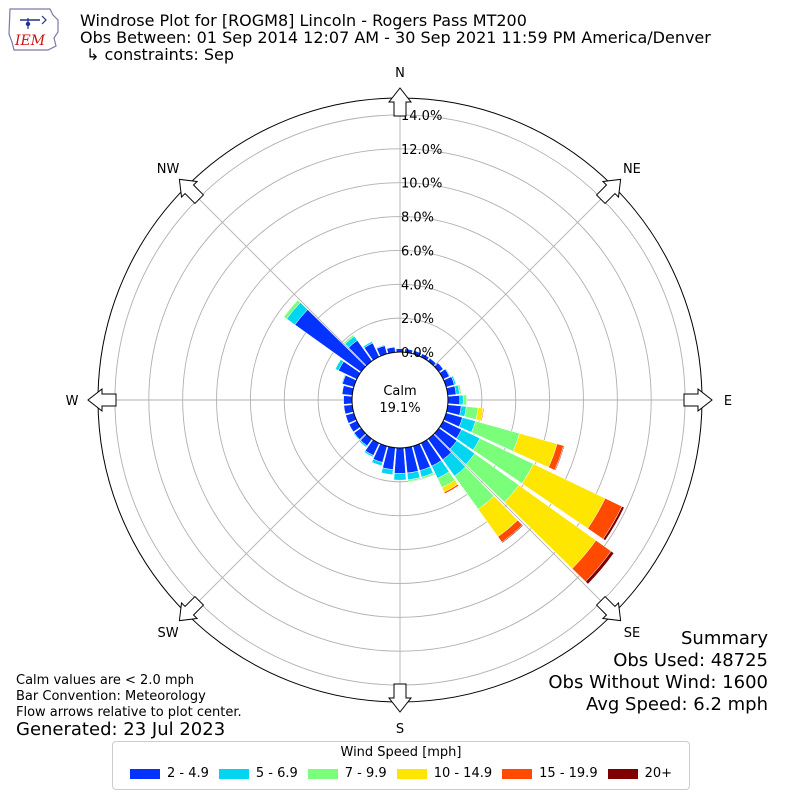  I want to click on direction-label: NW, so click(168, 169).